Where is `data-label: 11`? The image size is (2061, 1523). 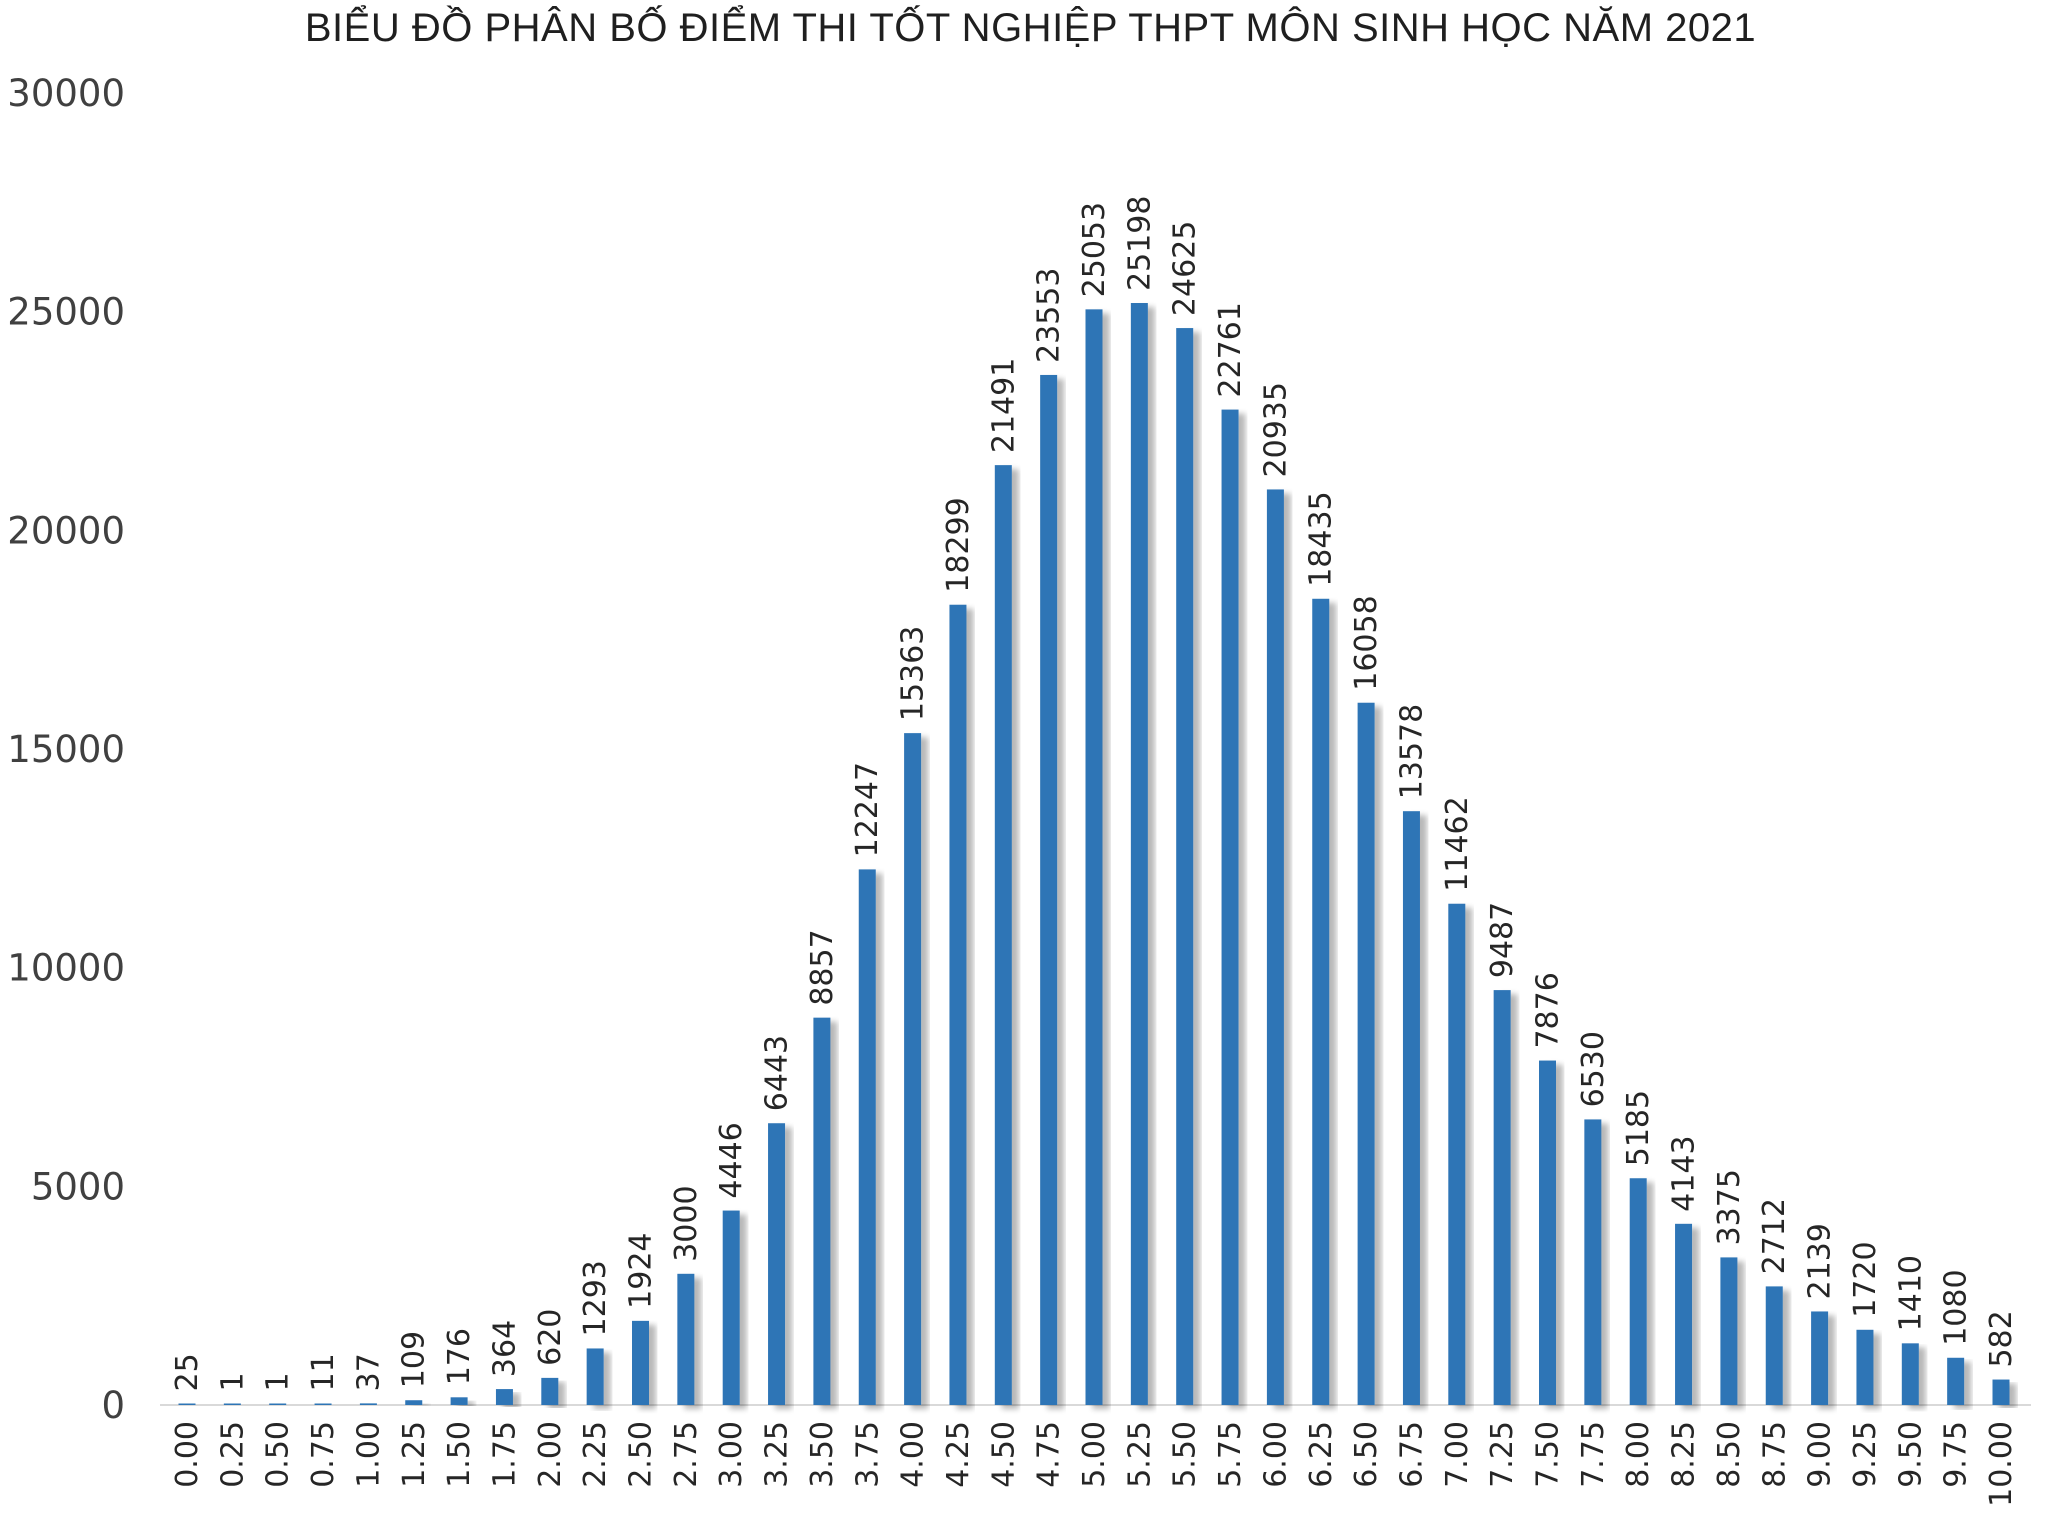
data-label: 11 is located at coordinates (323, 1372).